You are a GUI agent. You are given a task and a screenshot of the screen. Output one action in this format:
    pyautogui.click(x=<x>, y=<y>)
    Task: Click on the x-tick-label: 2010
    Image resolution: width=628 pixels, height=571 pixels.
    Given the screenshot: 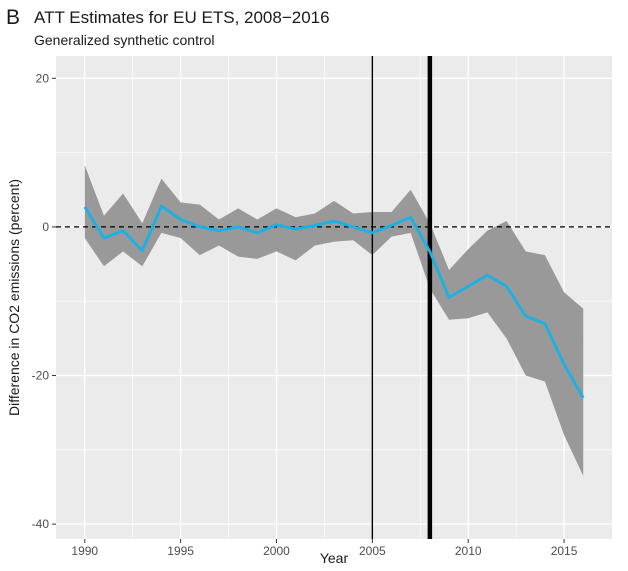 What is the action you would take?
    pyautogui.click(x=468, y=551)
    